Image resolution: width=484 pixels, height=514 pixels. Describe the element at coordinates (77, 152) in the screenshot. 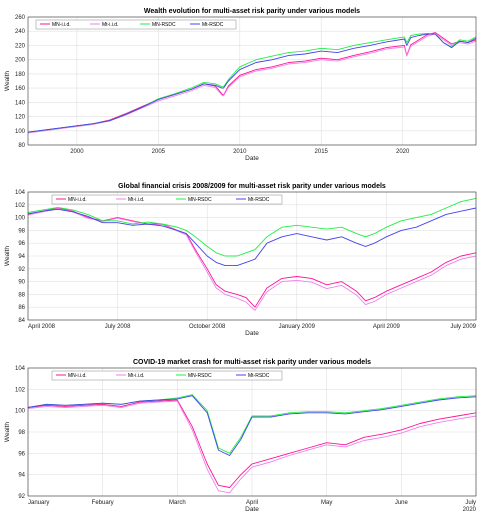

I see `x-tick-label: 2000` at that location.